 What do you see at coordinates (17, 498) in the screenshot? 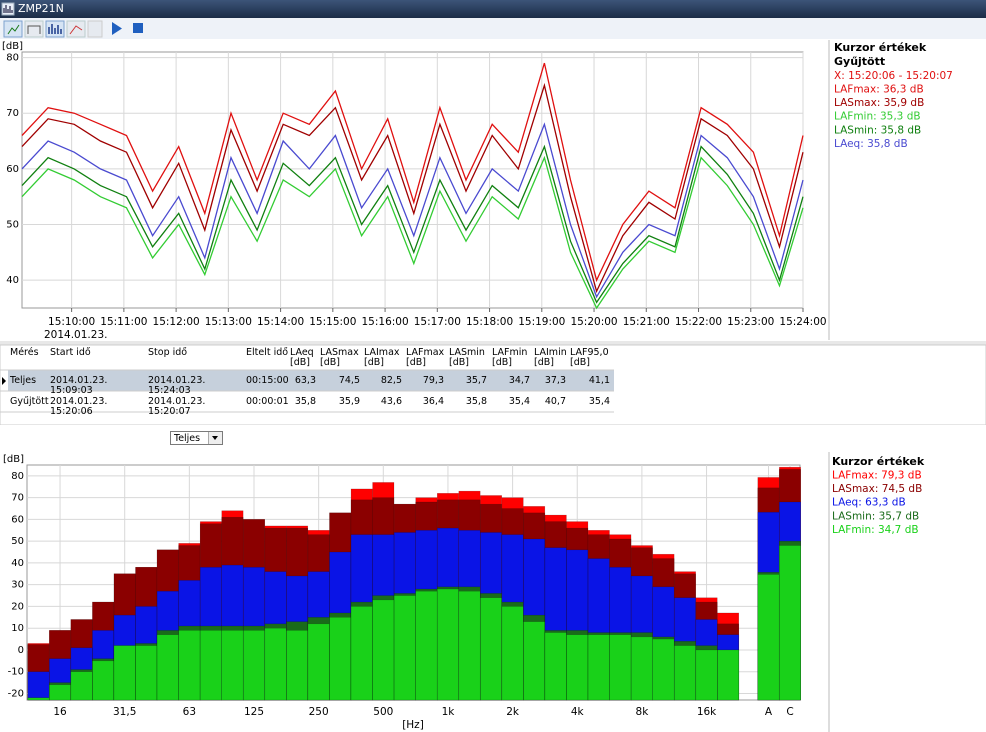
I see `y-tick-label: 70` at bounding box center [17, 498].